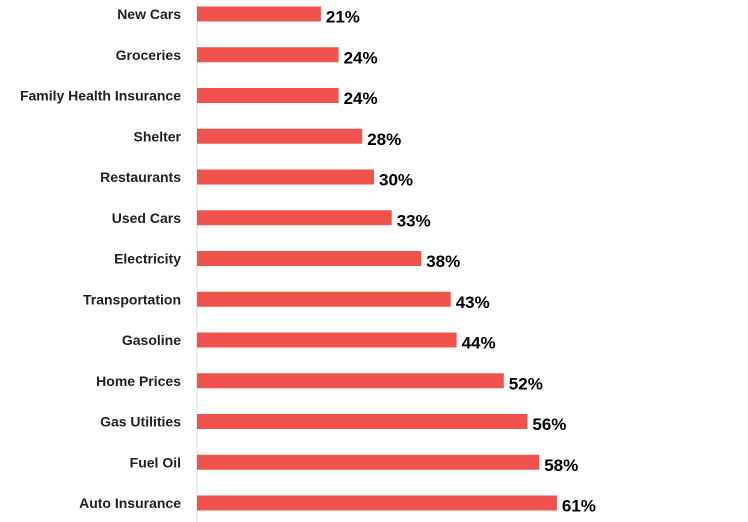 The image size is (748, 522). Describe the element at coordinates (132, 299) in the screenshot. I see `category-label-transportation: Transportation` at that location.